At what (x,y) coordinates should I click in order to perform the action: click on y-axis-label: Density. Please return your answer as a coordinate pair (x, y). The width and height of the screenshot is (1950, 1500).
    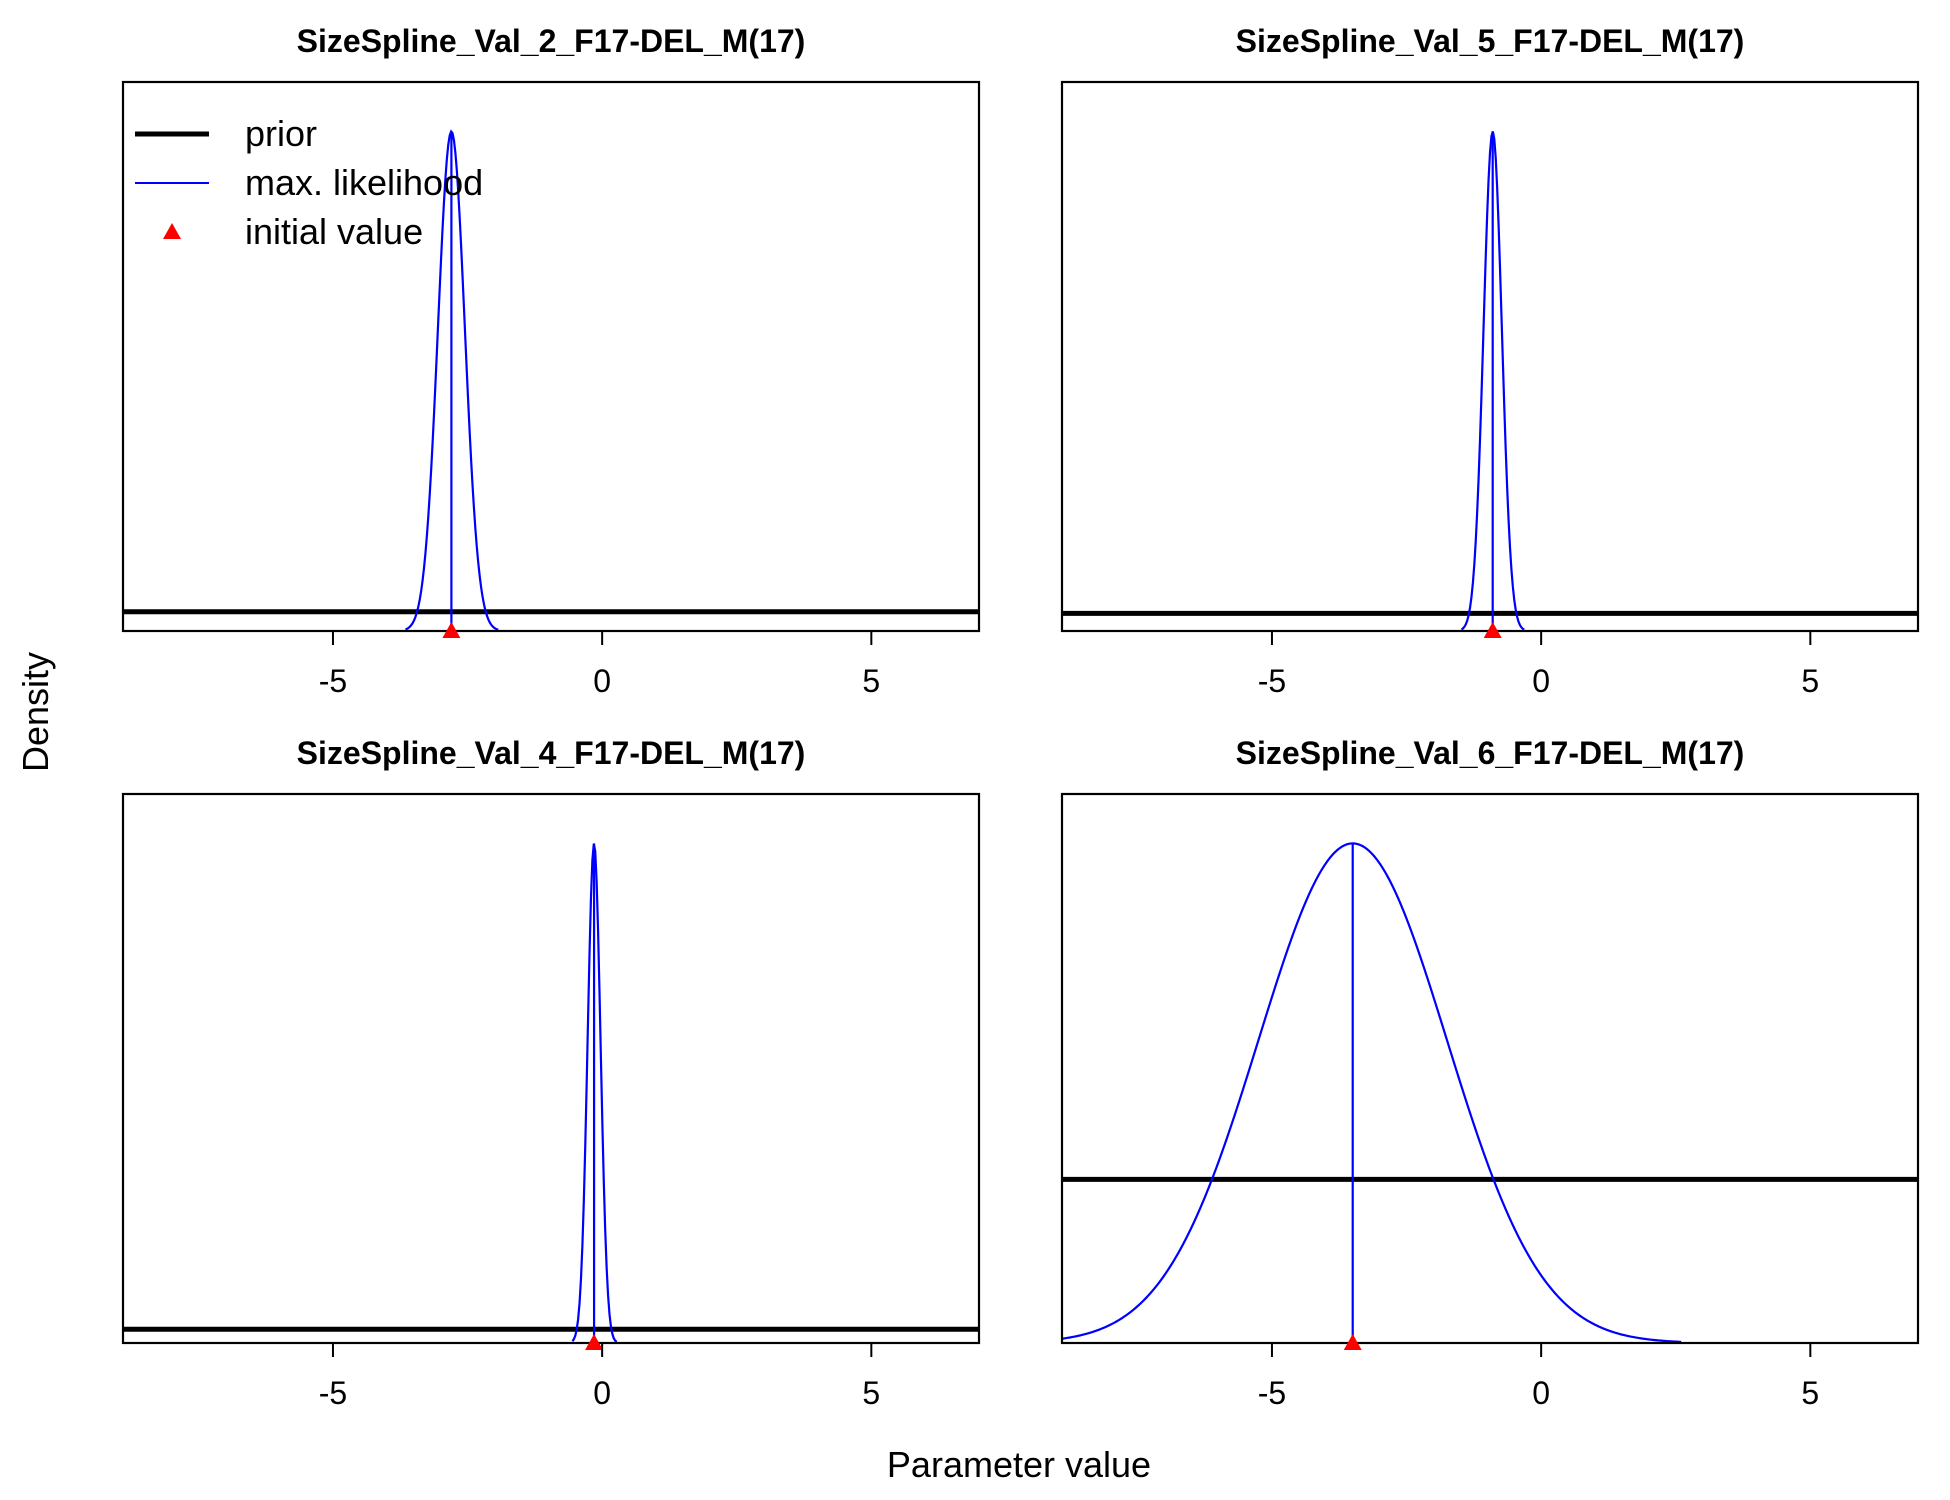
    Looking at the image, I should click on (35, 712).